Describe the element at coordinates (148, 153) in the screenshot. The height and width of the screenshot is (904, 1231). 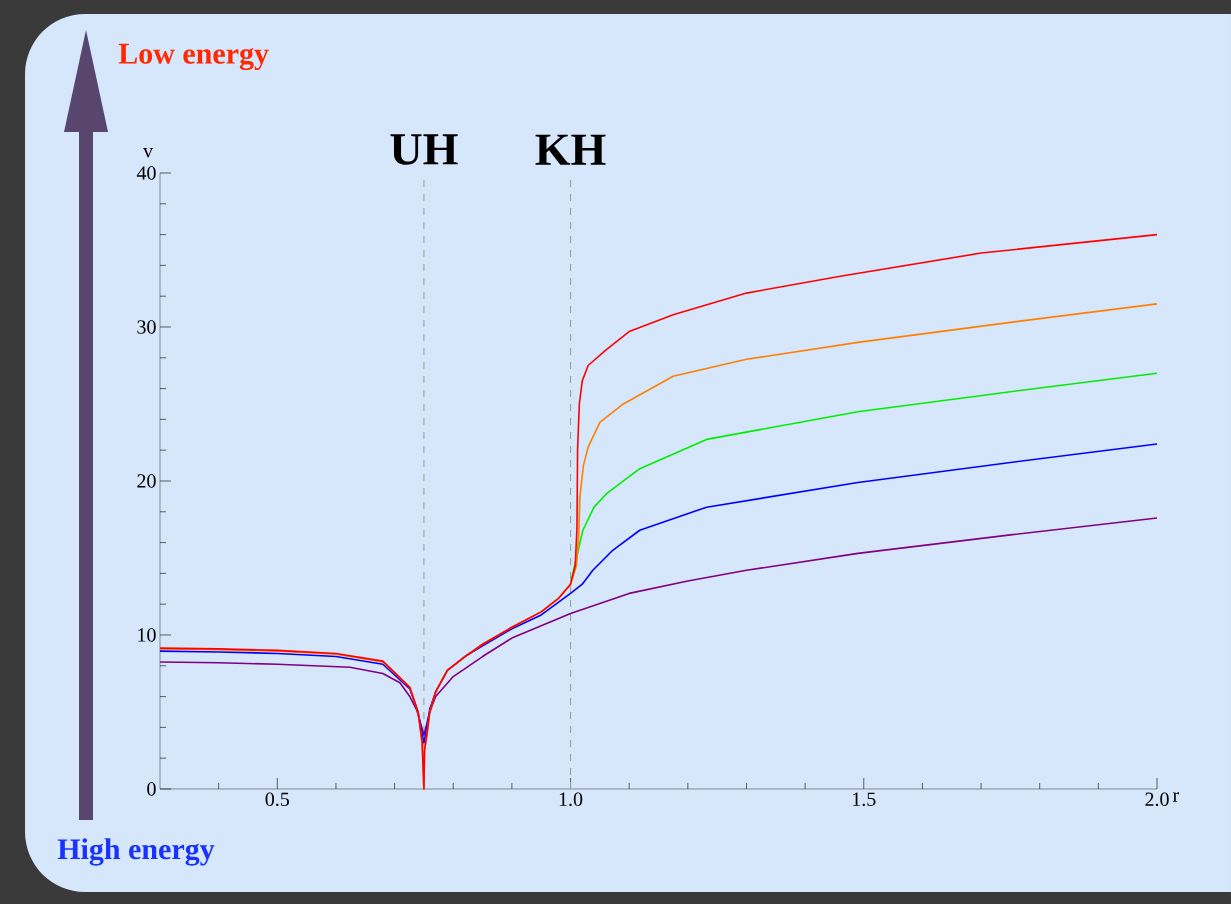
I see `y-axis-title: v` at that location.